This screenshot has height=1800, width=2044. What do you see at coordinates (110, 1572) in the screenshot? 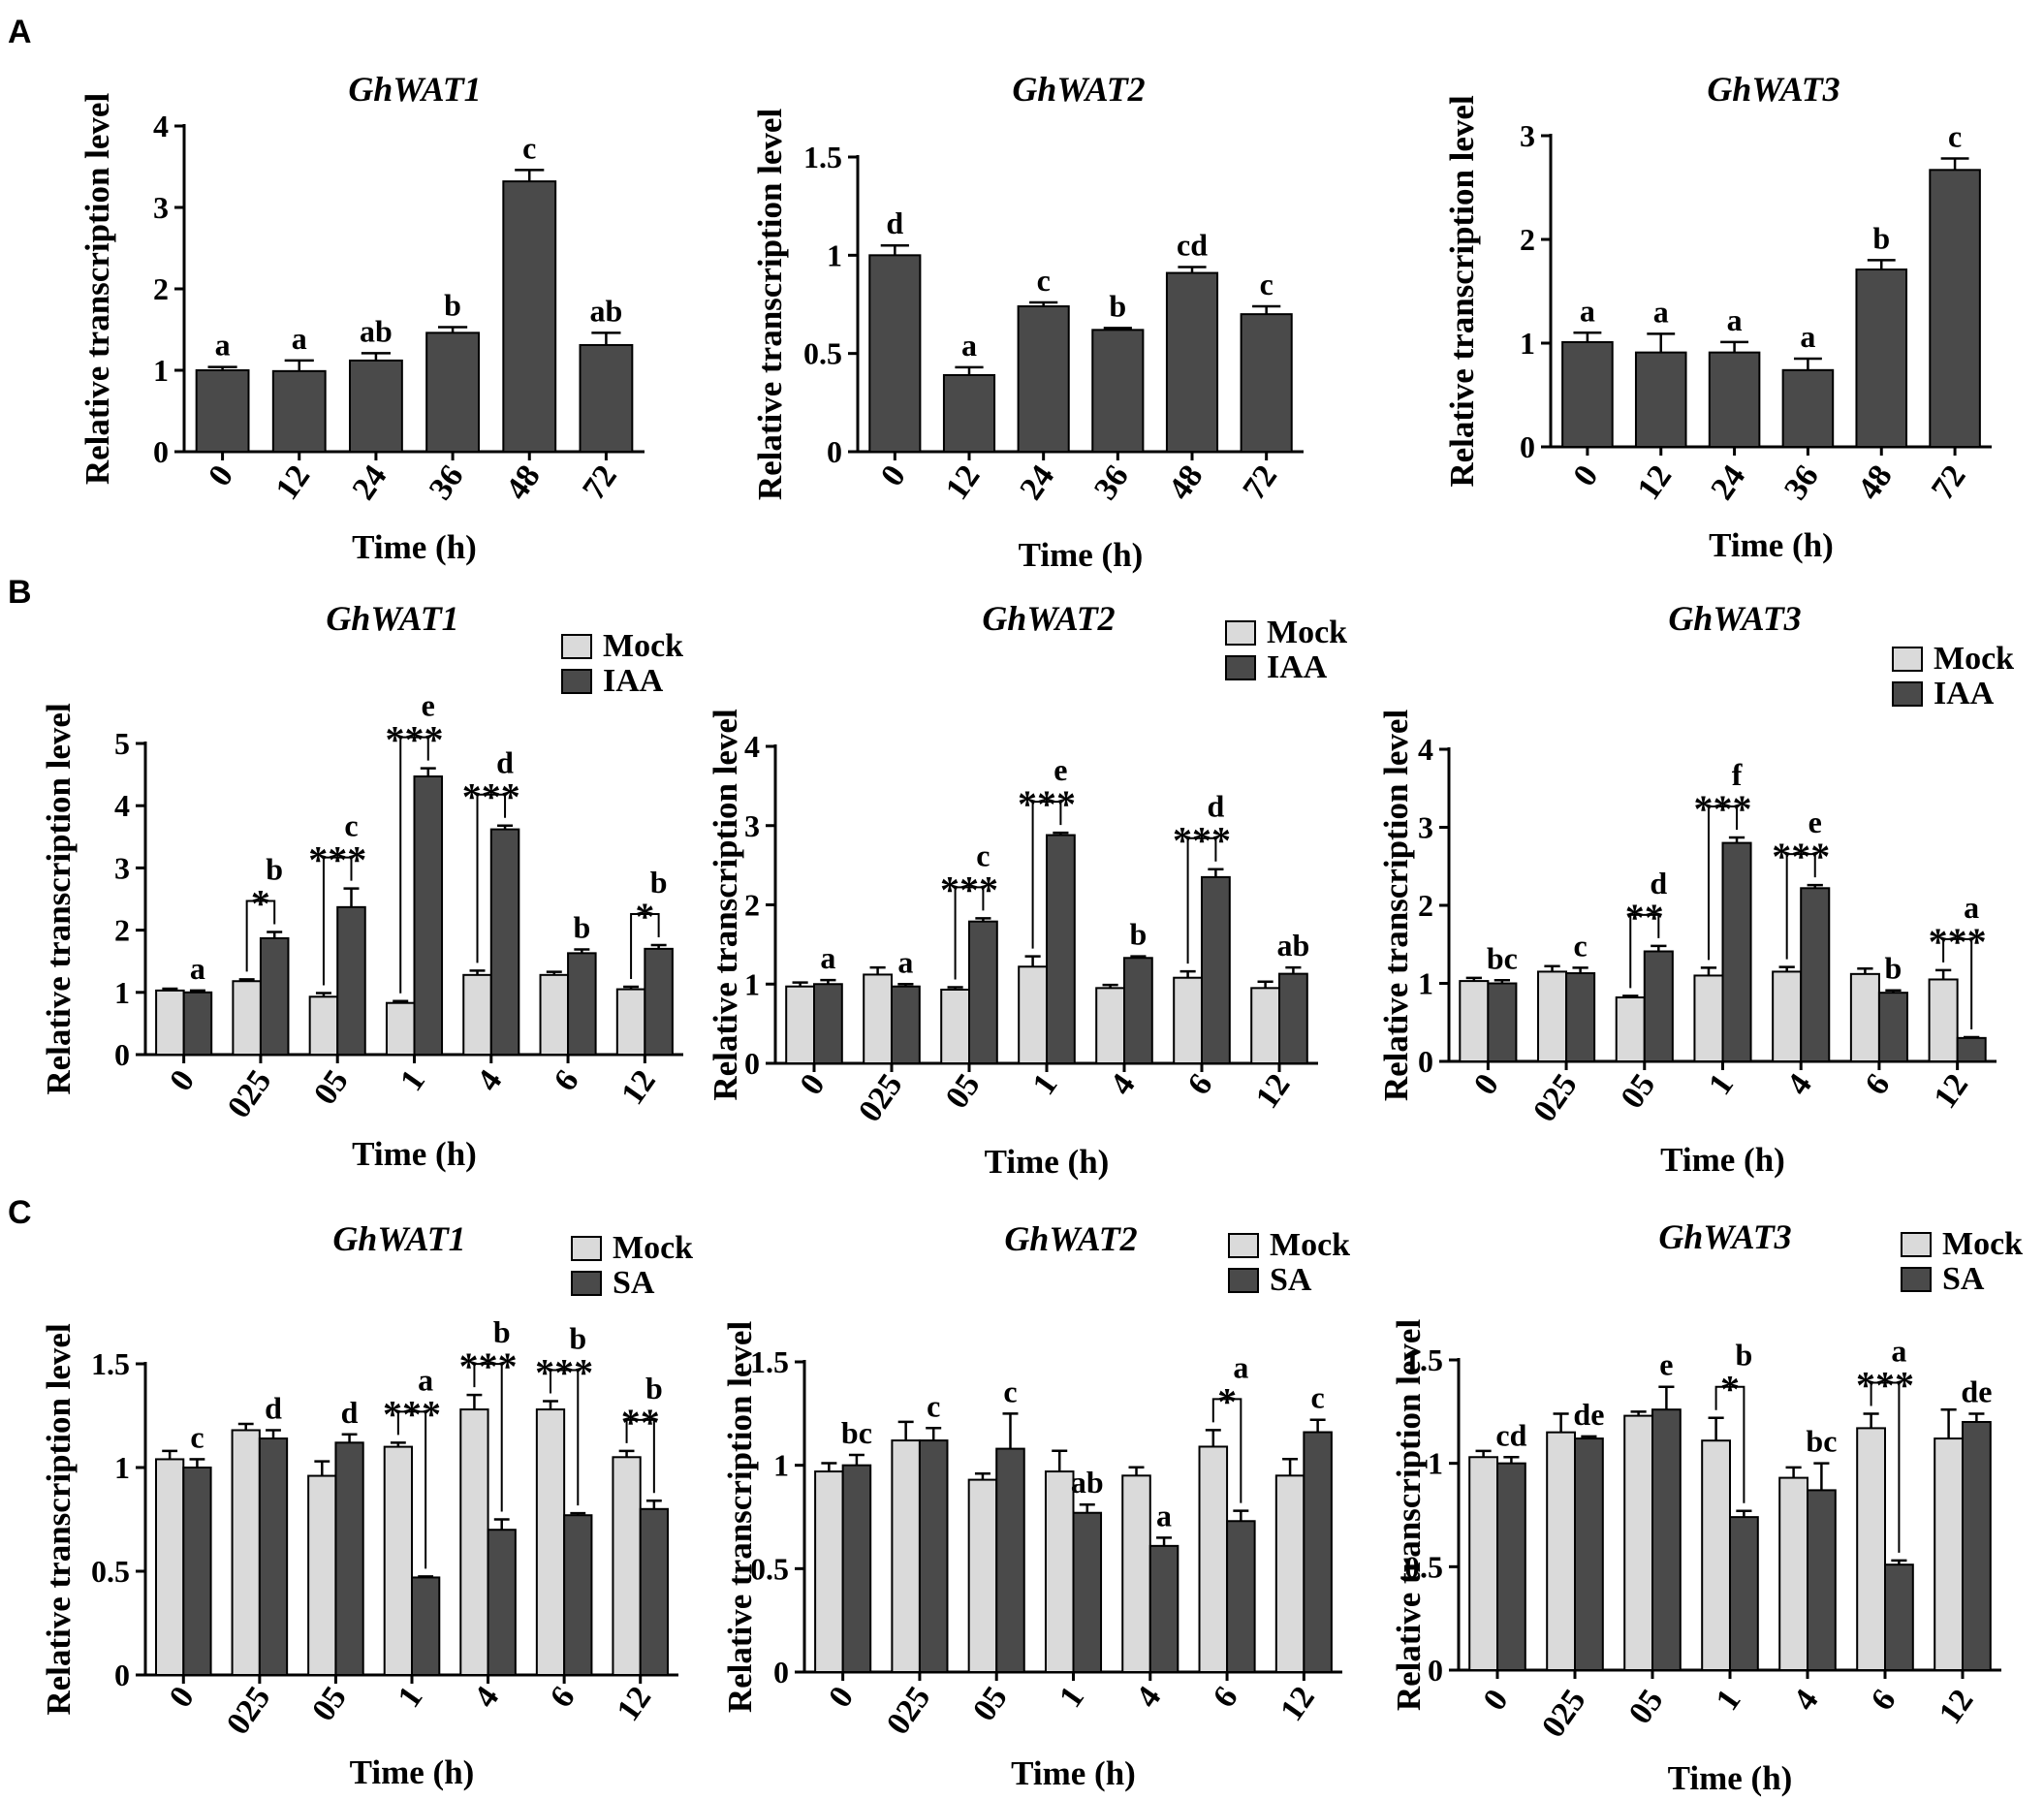
I see `y-tick-label: 0.5` at bounding box center [110, 1572].